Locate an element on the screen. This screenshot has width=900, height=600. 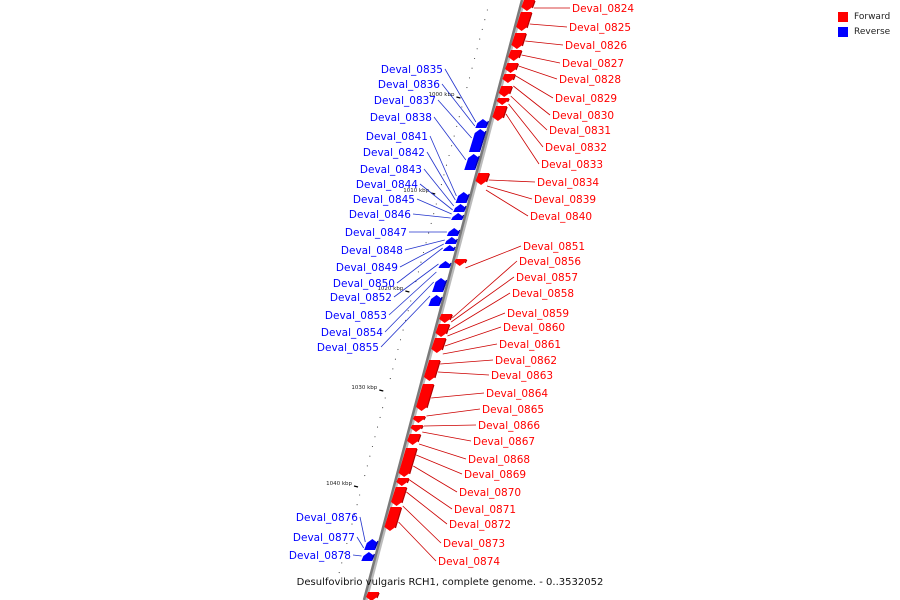
forward-gene-label: Deval_0830 is located at coordinates (583, 116).